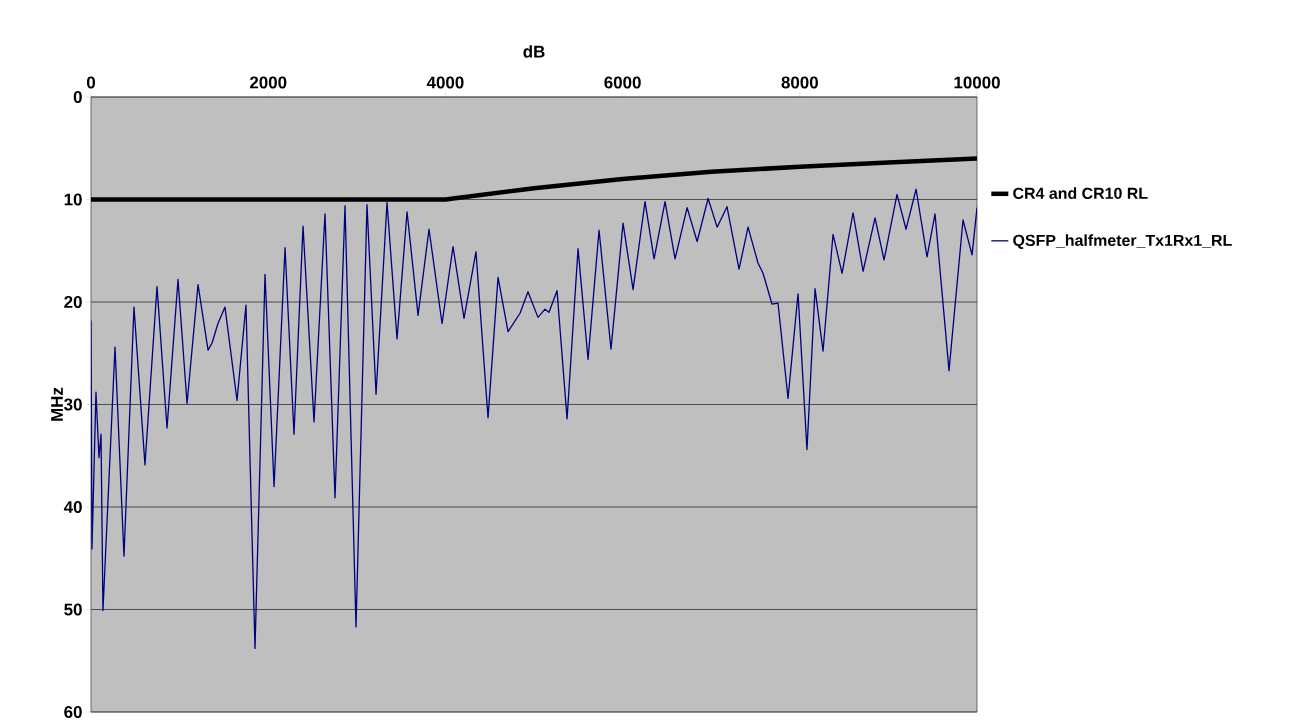  Describe the element at coordinates (622, 82) in the screenshot. I see `x-tick-label: 6000` at that location.